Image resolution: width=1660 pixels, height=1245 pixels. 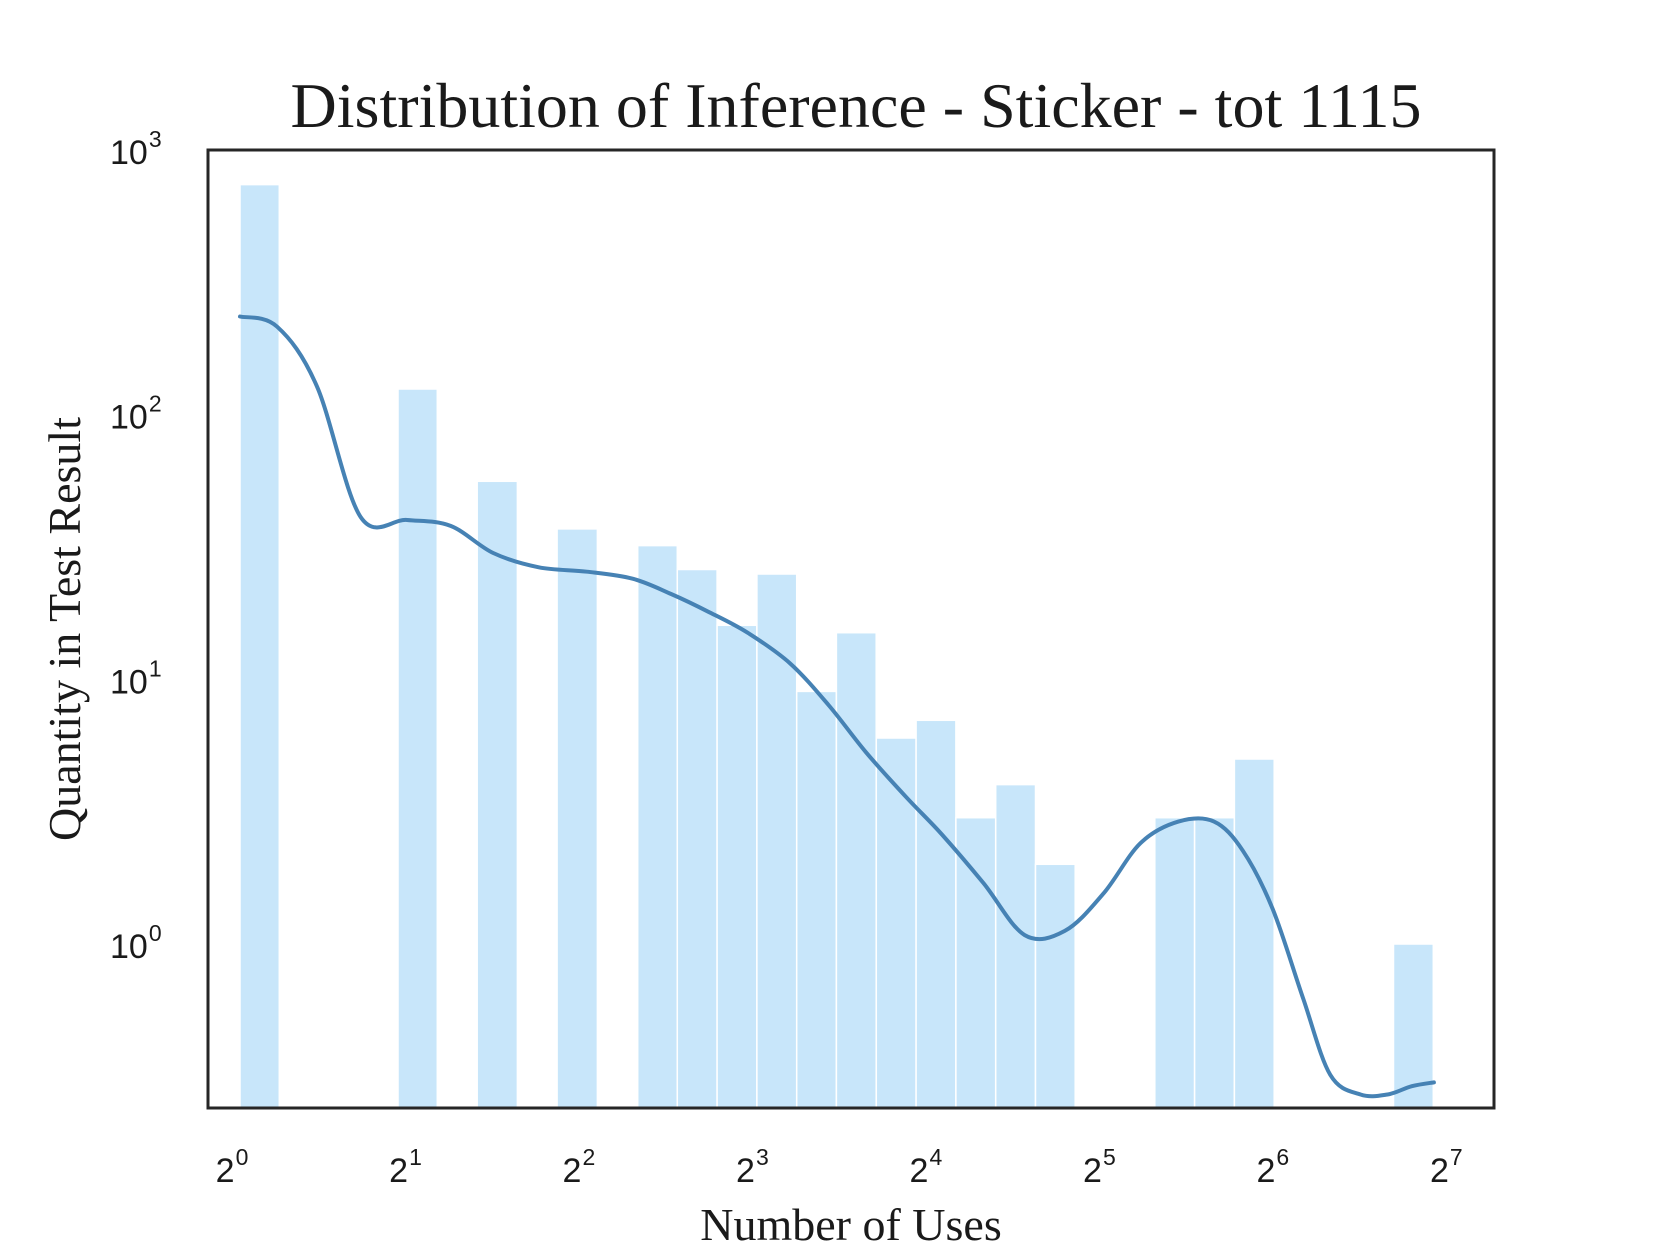 I want to click on x-tick-label: 20, so click(x=232, y=1167).